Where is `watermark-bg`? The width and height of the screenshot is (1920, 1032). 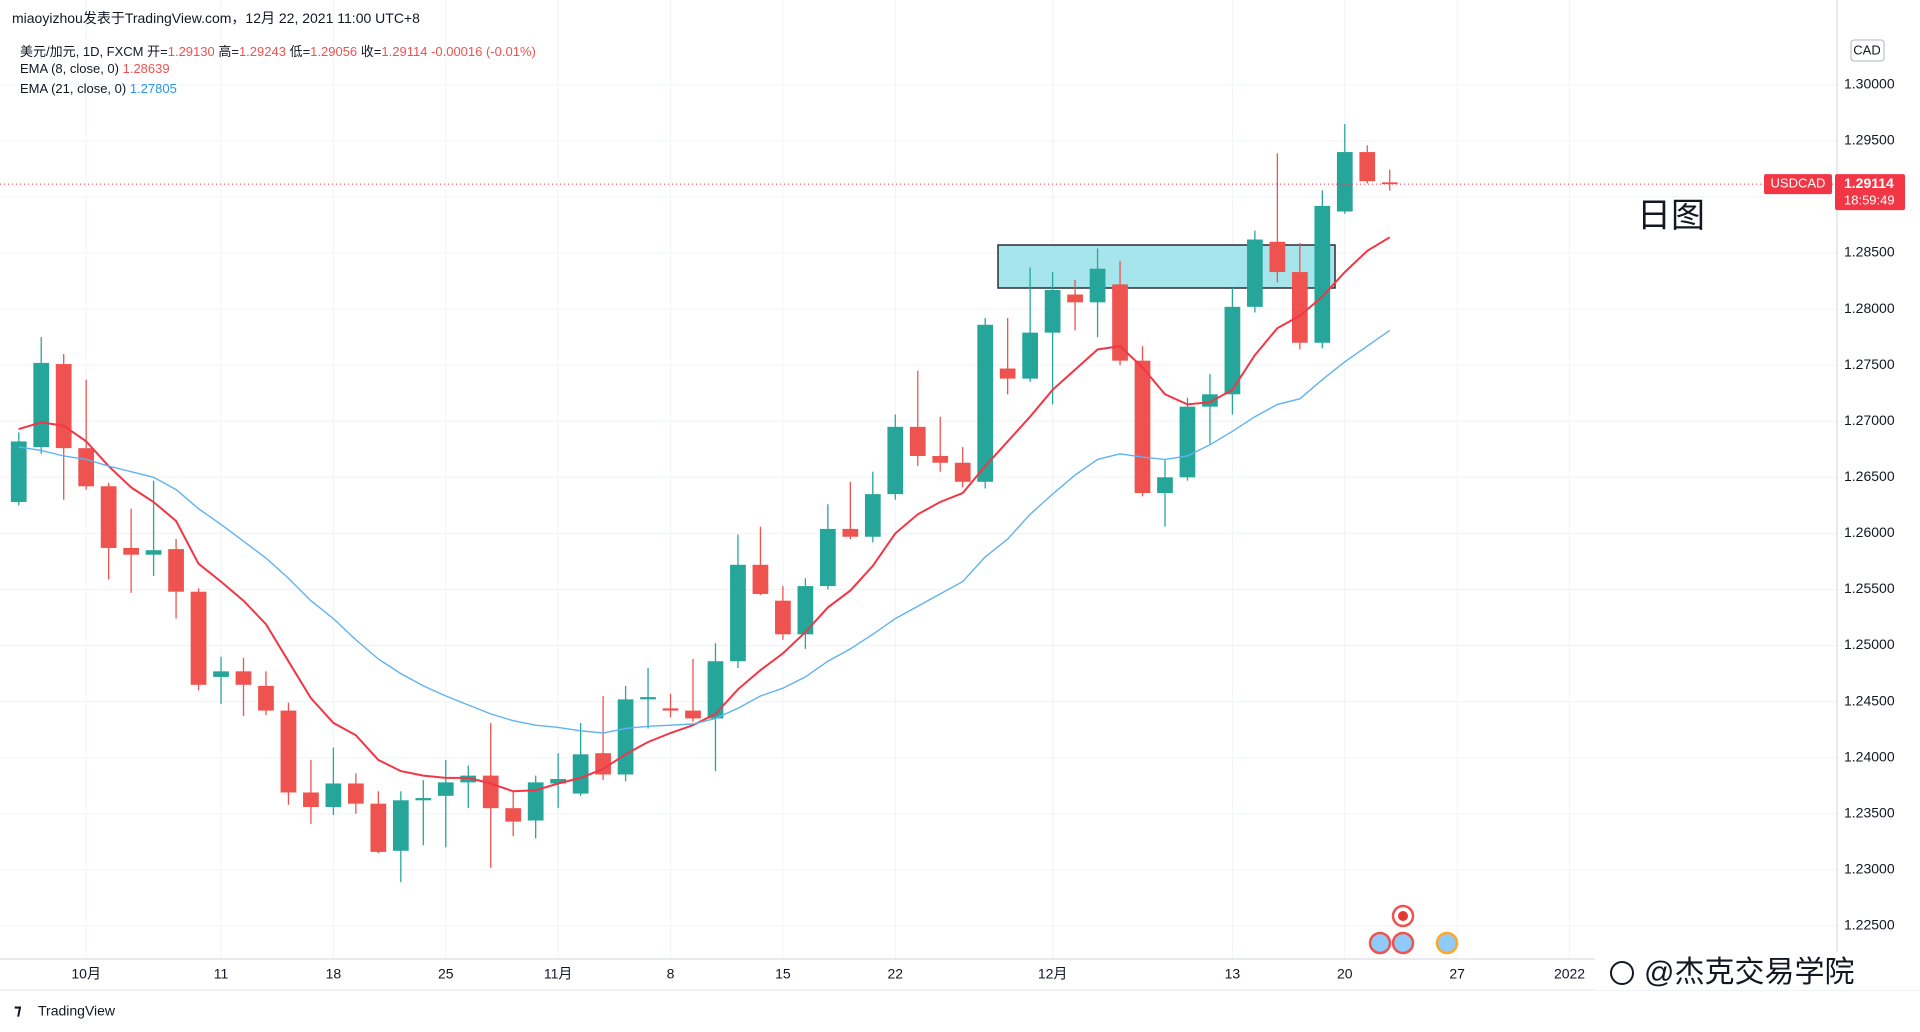 watermark-bg is located at coordinates (1757, 971).